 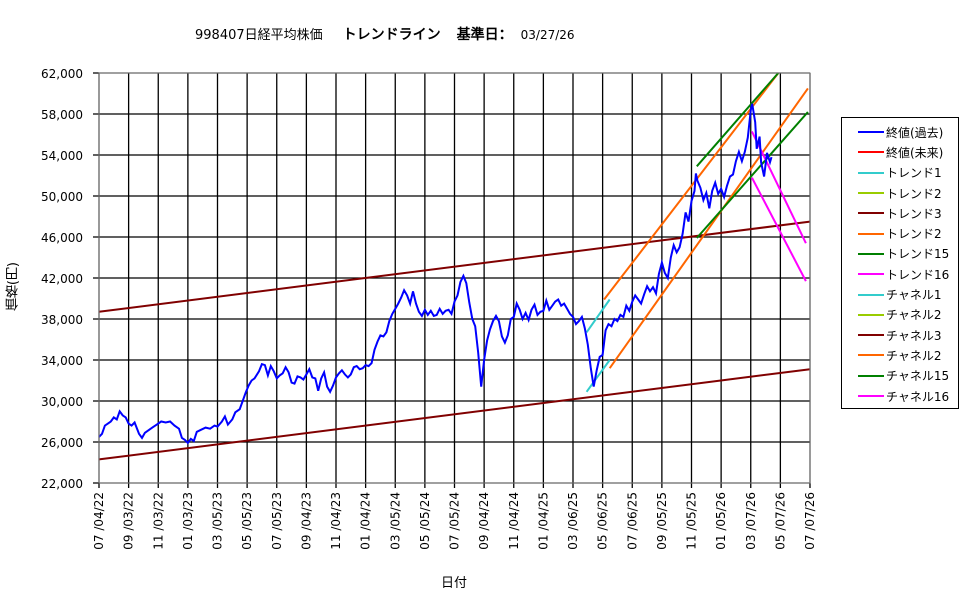 What do you see at coordinates (62, 361) in the screenshot?
I see `y-tick-label: 34,000` at bounding box center [62, 361].